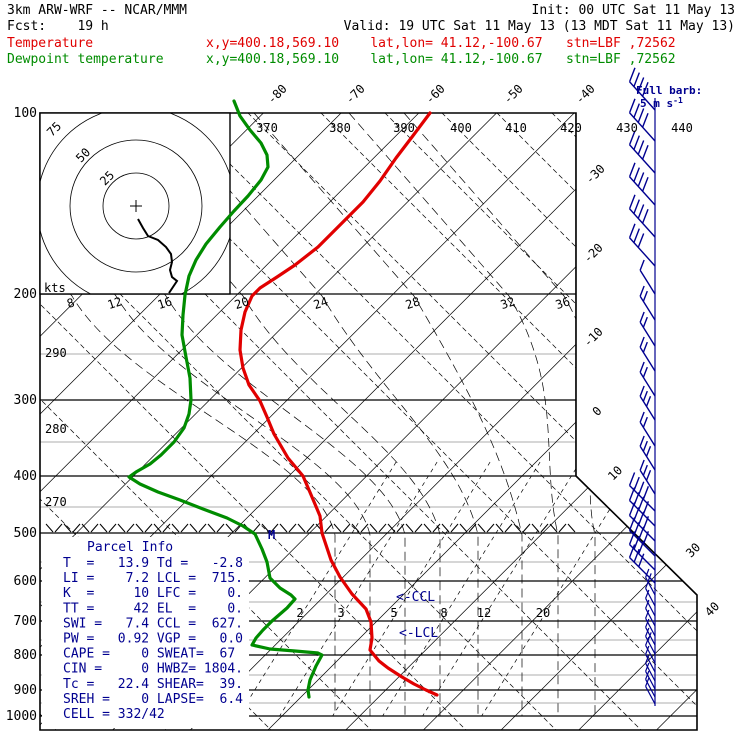  I want to click on theta-label: 410, so click(516, 128).